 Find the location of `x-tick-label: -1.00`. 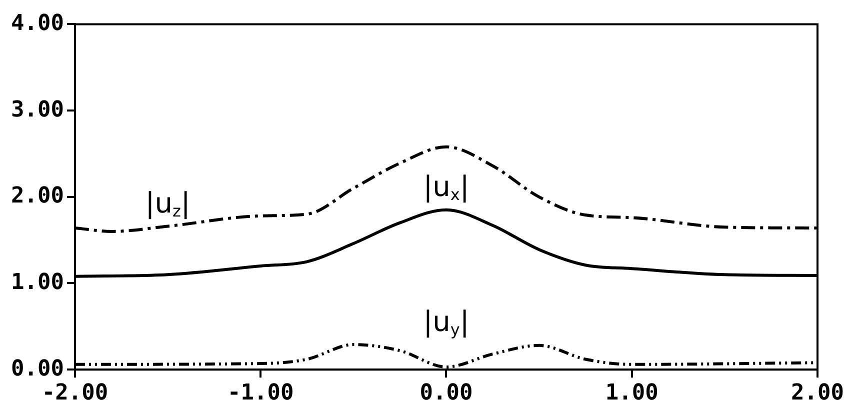

x-tick-label: -1.00 is located at coordinates (260, 393).